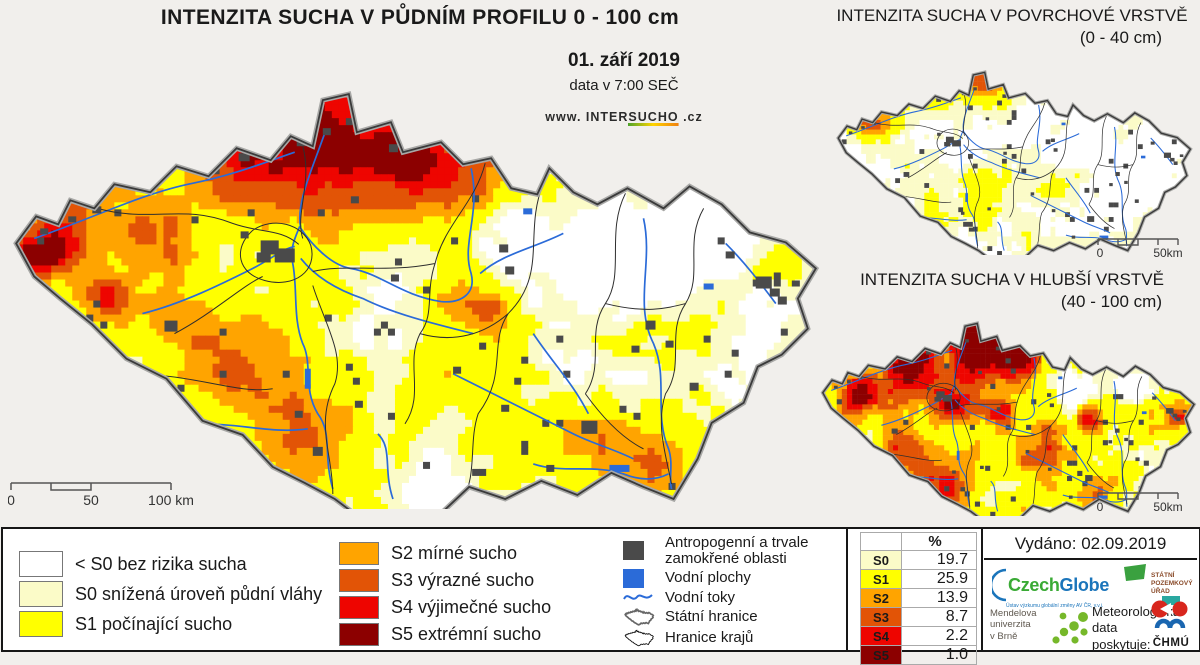  I want to click on legend-symbol-label: Vodní plochy, so click(708, 578).